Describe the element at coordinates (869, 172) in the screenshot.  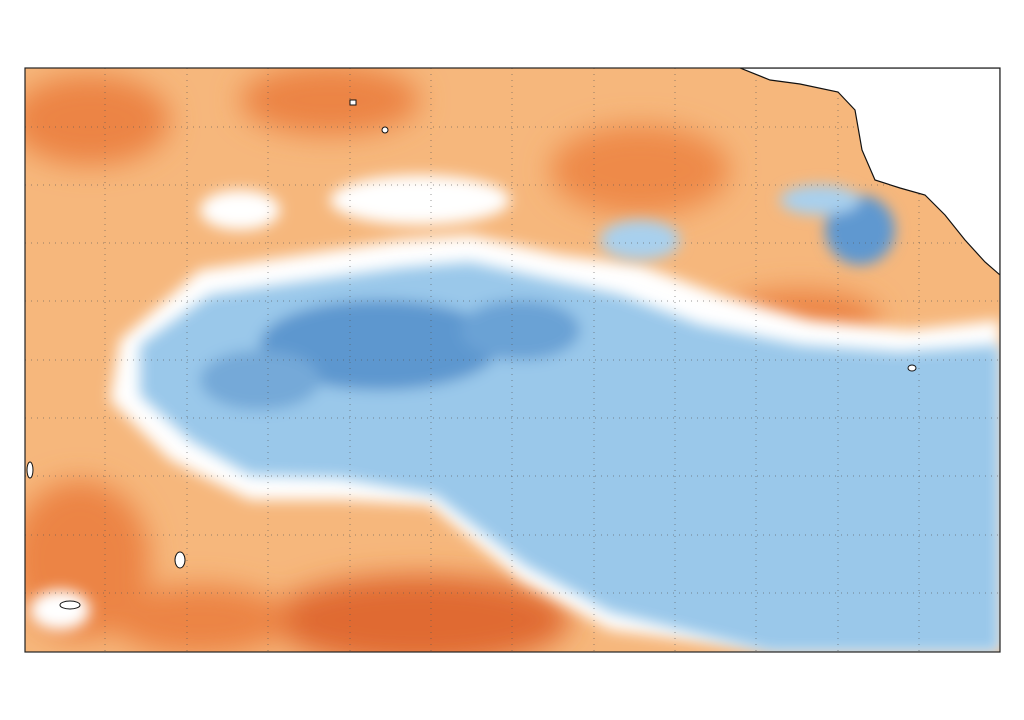
I see `land-central-america` at that location.